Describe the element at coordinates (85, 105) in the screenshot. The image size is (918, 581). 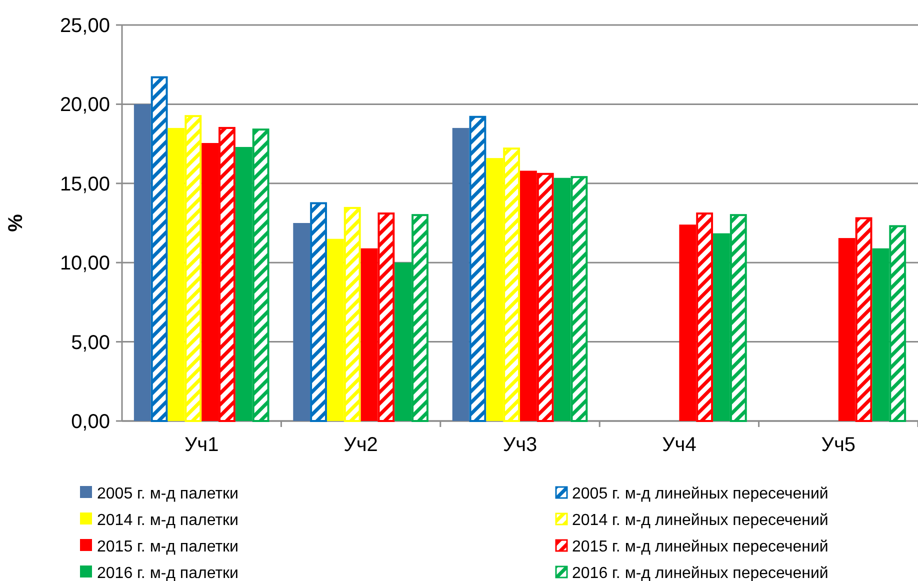
I see `y-tick-label: 20,00` at that location.